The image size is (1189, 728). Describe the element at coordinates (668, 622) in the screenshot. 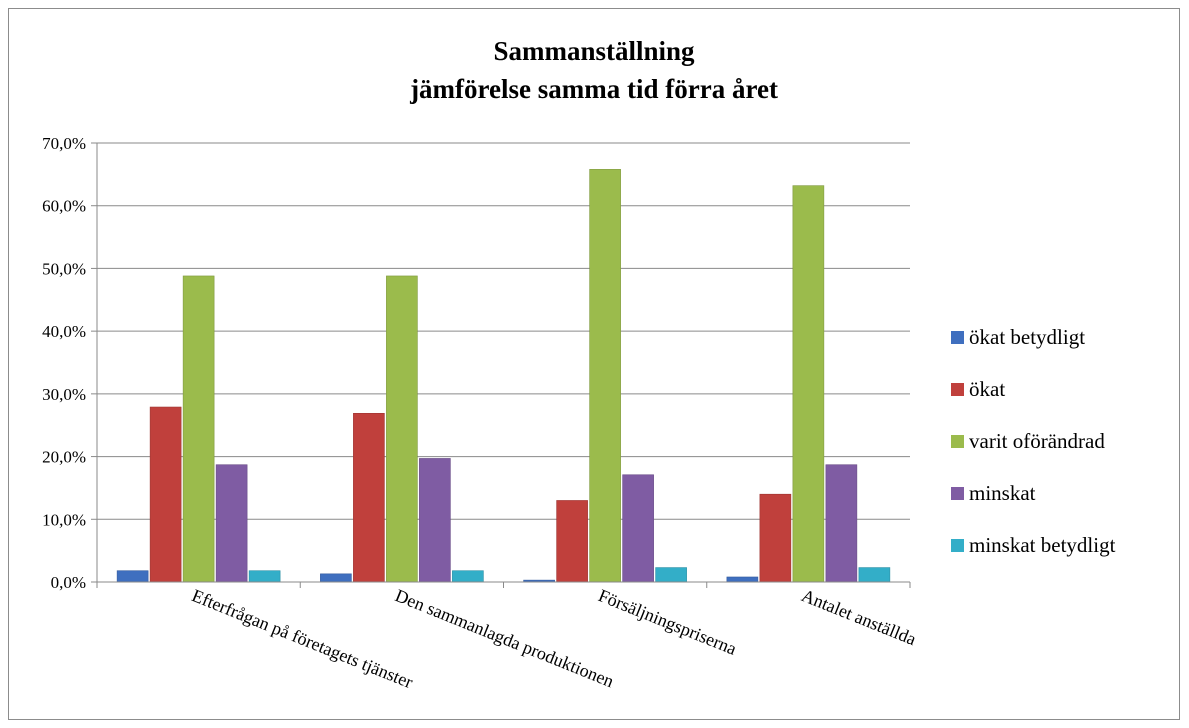

I see `category-label: Försäljningspriserna` at that location.